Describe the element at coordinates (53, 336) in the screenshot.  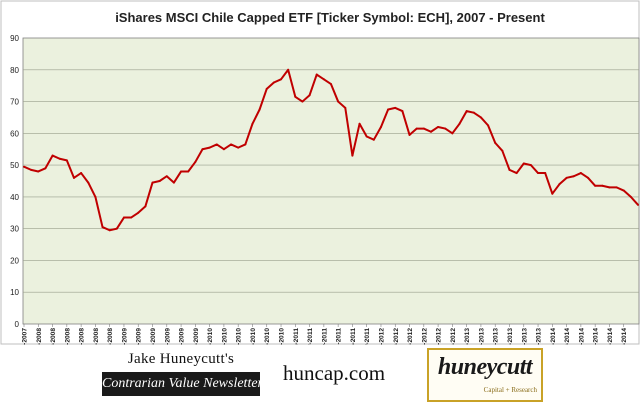
I see `x-tick-label: Mar-2008` at that location.